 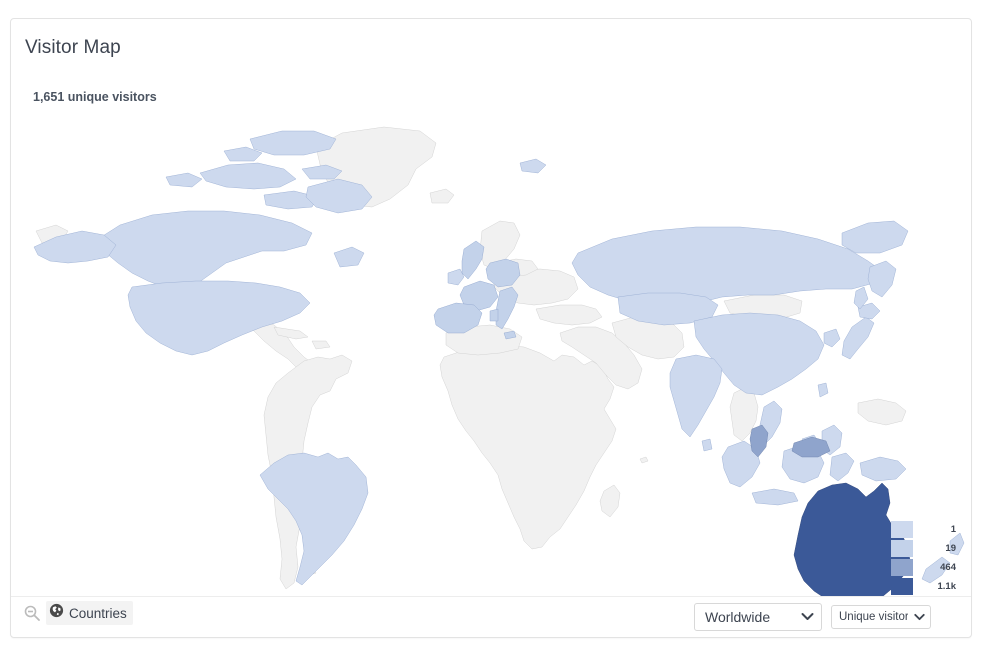 I want to click on globe-icon, so click(x=56, y=613).